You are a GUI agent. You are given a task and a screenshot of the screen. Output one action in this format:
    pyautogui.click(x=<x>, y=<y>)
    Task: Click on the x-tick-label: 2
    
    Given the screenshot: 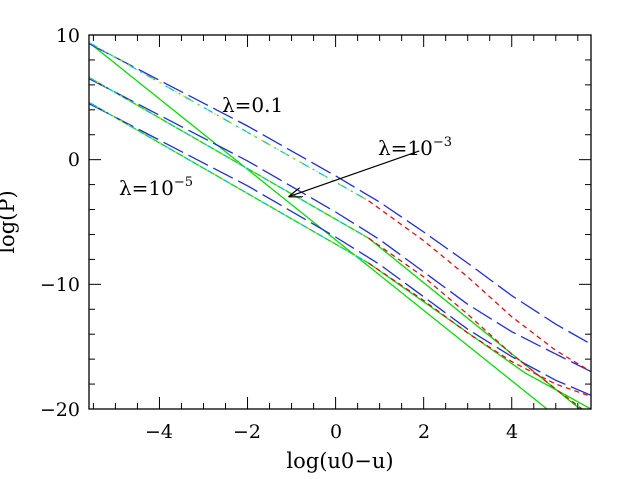 What is the action you would take?
    pyautogui.click(x=424, y=432)
    